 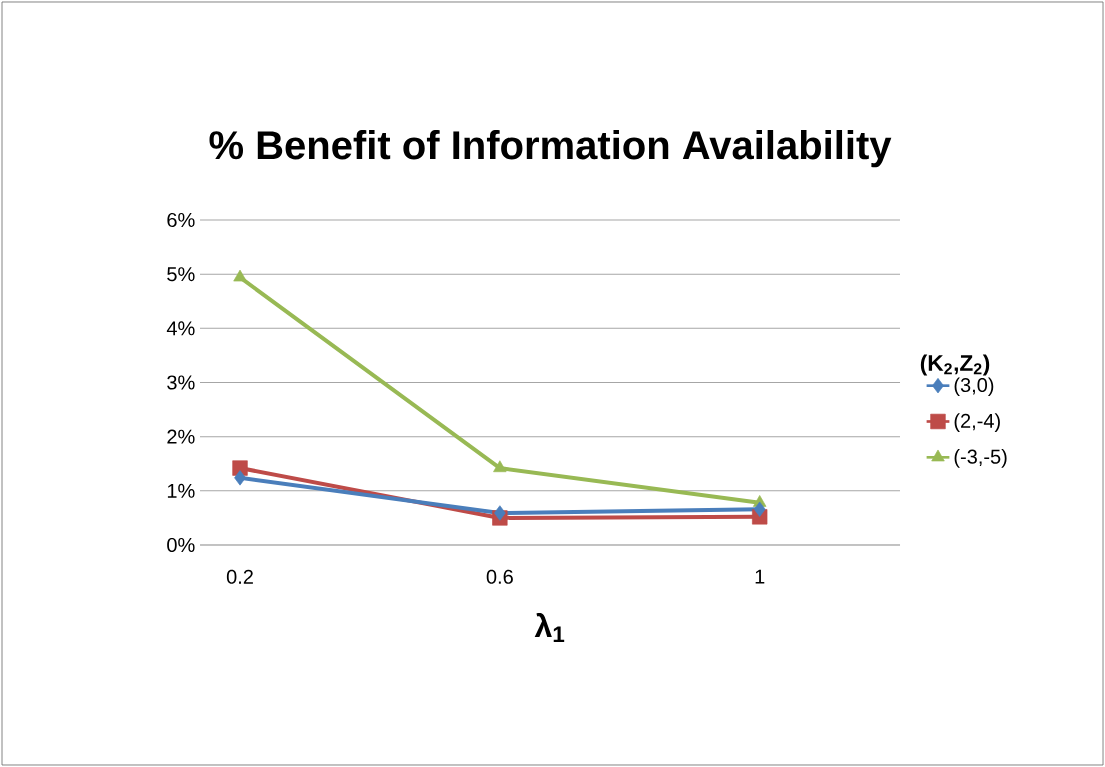 I want to click on x-tick-label: 1, so click(x=760, y=576).